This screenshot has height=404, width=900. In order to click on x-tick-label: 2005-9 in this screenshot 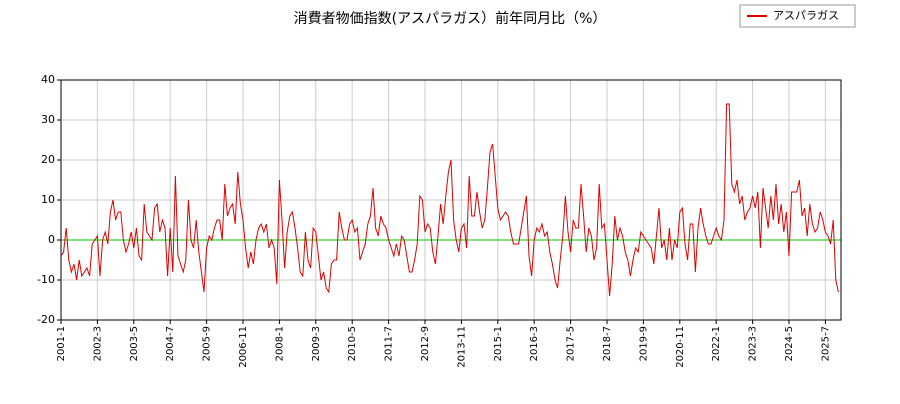, I will do `click(207, 343)`.